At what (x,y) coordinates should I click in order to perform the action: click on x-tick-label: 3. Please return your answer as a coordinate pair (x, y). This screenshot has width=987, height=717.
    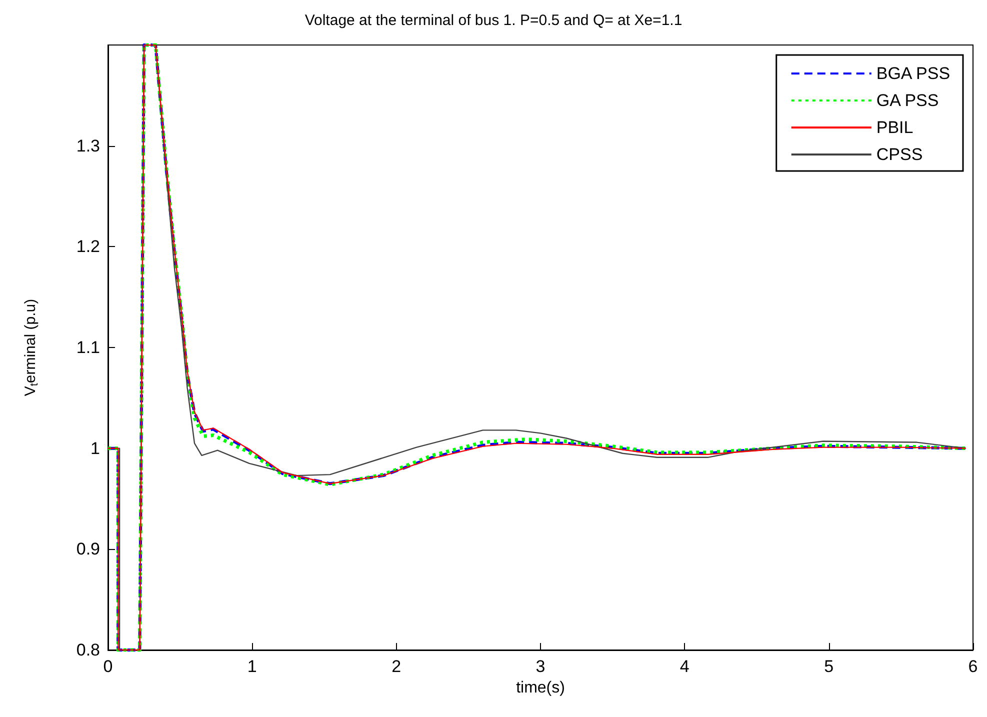
    Looking at the image, I should click on (541, 666).